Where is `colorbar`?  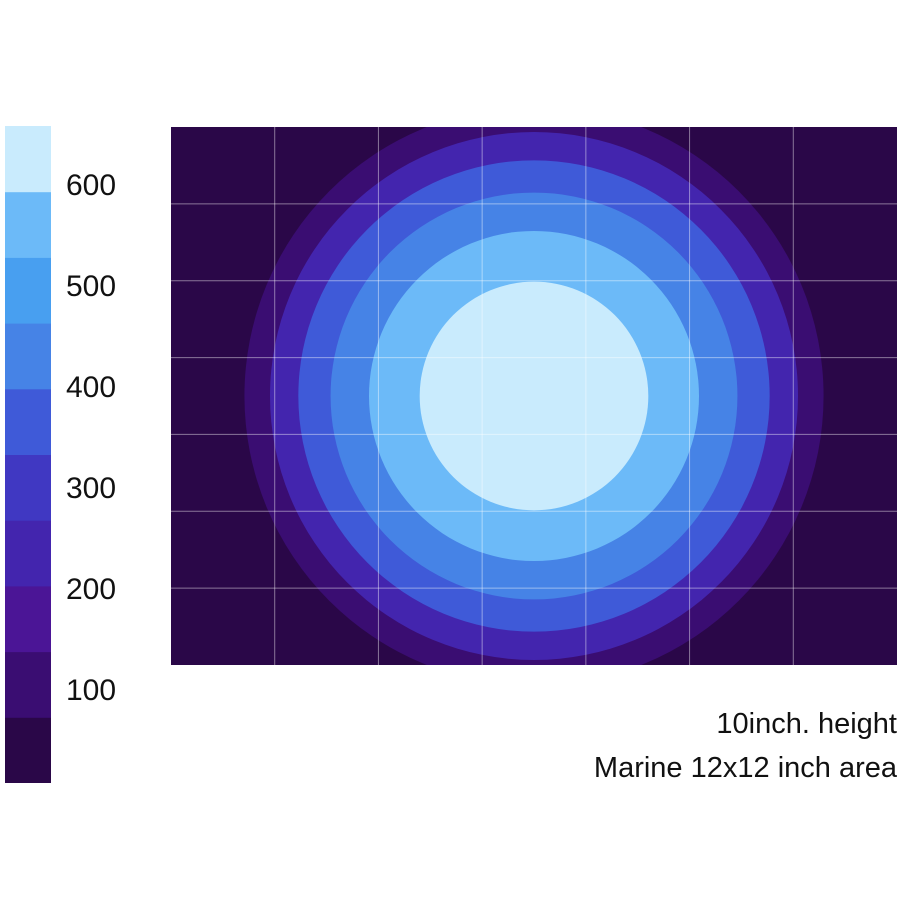 colorbar is located at coordinates (28, 454).